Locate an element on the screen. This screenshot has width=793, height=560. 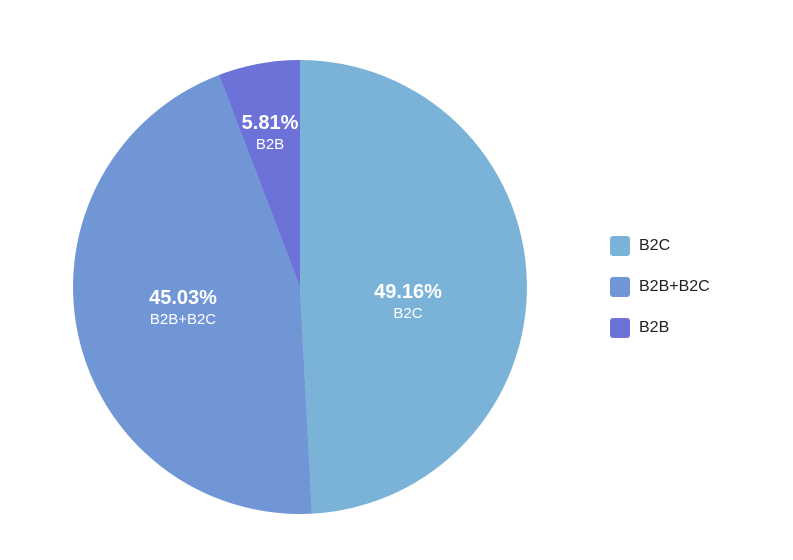
legend: B2C B2B+B2C B2B is located at coordinates (660, 296).